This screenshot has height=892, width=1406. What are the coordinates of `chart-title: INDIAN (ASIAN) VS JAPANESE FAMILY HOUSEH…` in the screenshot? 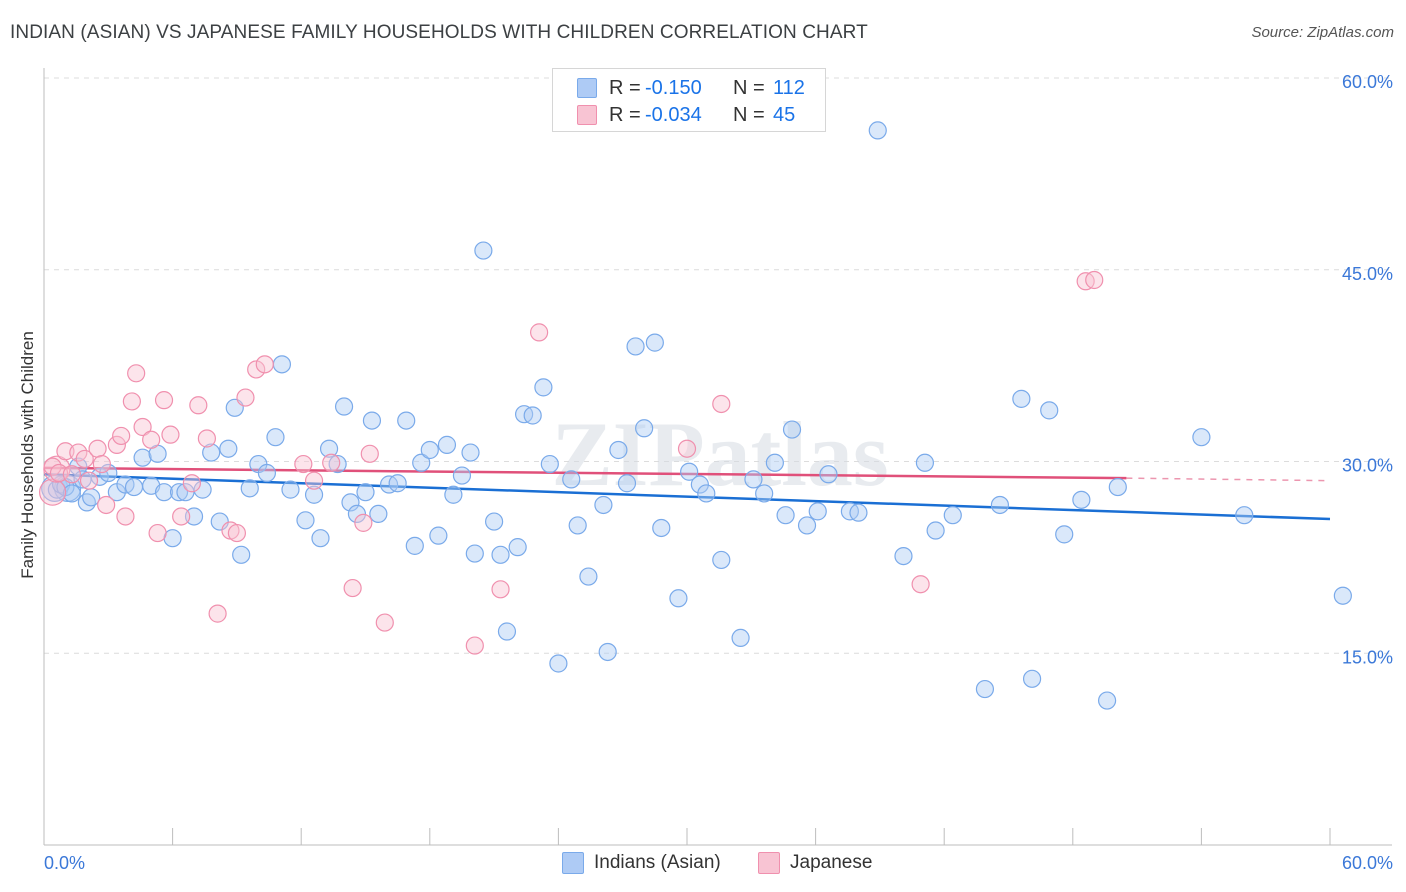 It's located at (439, 32).